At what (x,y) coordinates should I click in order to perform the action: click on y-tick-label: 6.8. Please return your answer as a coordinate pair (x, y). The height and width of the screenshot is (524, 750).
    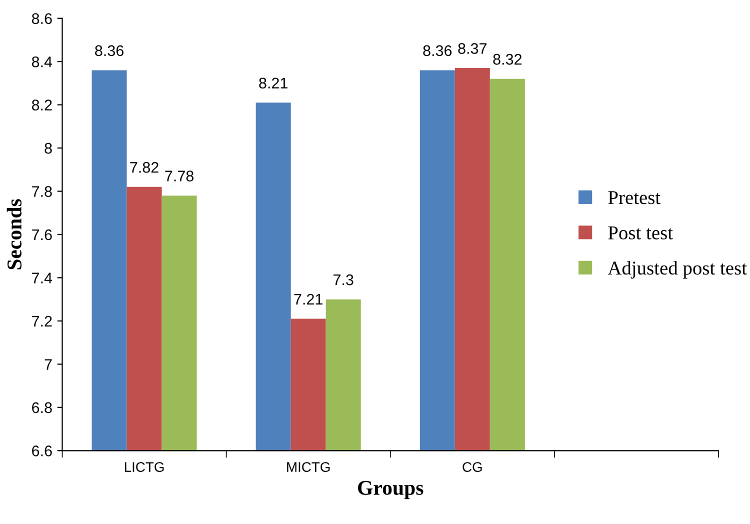
    Looking at the image, I should click on (42, 408).